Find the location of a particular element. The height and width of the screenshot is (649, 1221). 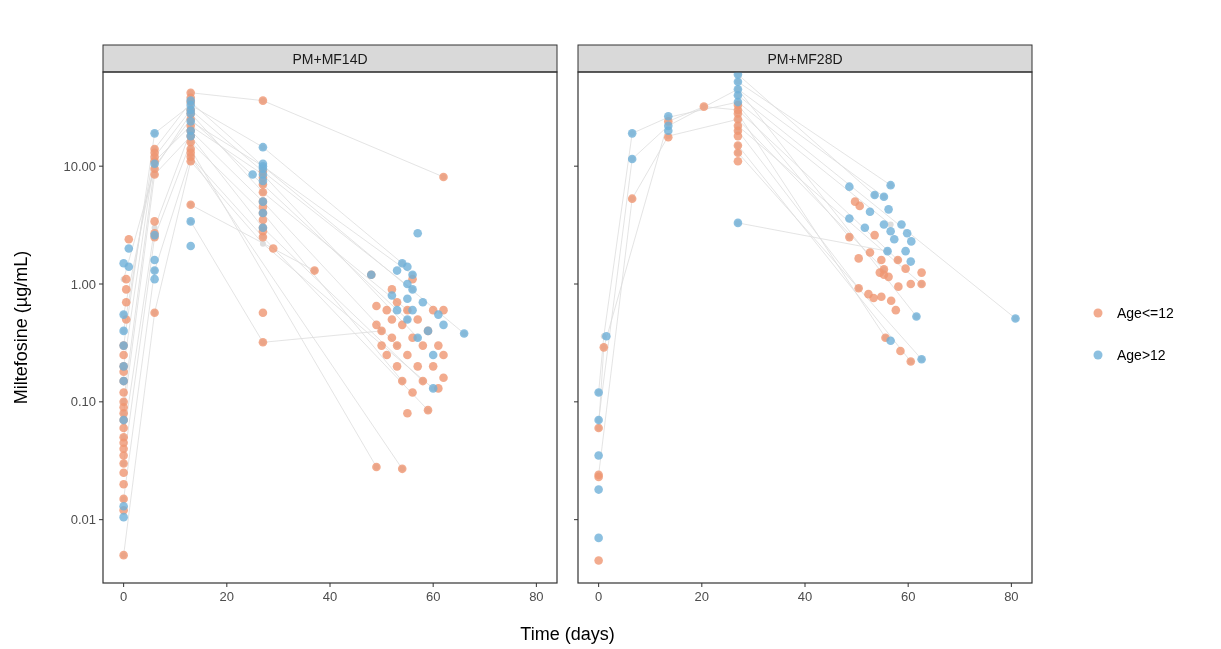

y-tick-label: 1.00 is located at coordinates (83, 284).